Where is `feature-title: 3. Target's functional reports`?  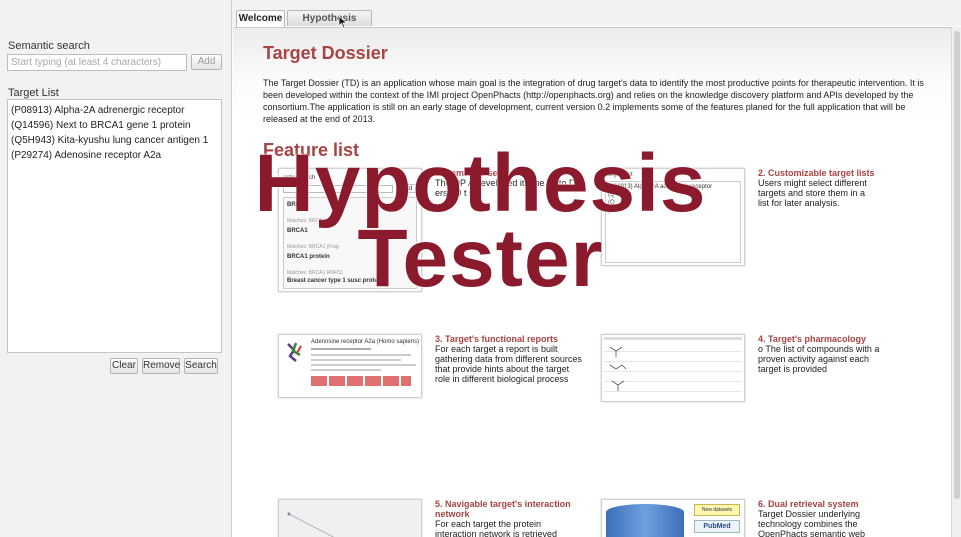
feature-title: 3. Target's functional reports is located at coordinates (496, 339).